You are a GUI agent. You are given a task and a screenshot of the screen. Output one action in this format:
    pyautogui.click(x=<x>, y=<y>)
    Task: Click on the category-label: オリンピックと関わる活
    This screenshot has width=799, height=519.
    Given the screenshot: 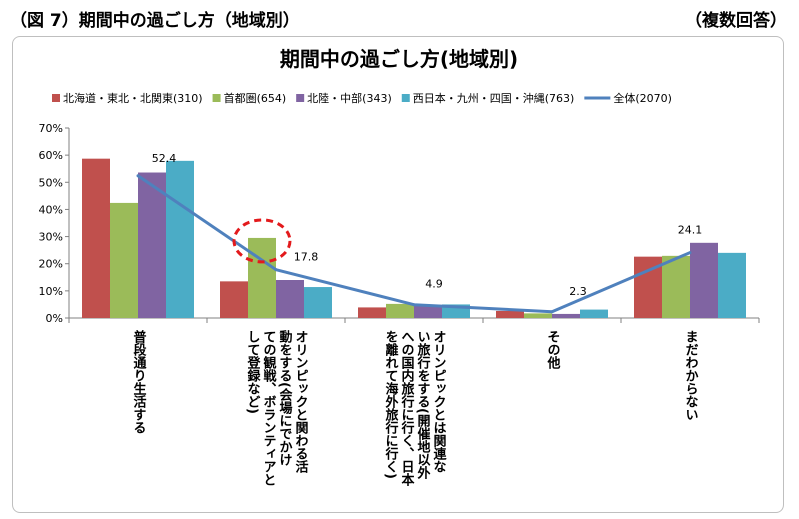 What is the action you would take?
    pyautogui.click(x=301, y=402)
    